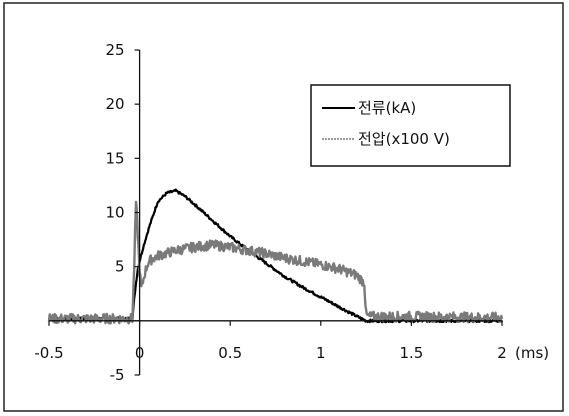 Image resolution: width=569 pixels, height=416 pixels. Describe the element at coordinates (120, 267) in the screenshot. I see `y-tick-label: 5` at that location.